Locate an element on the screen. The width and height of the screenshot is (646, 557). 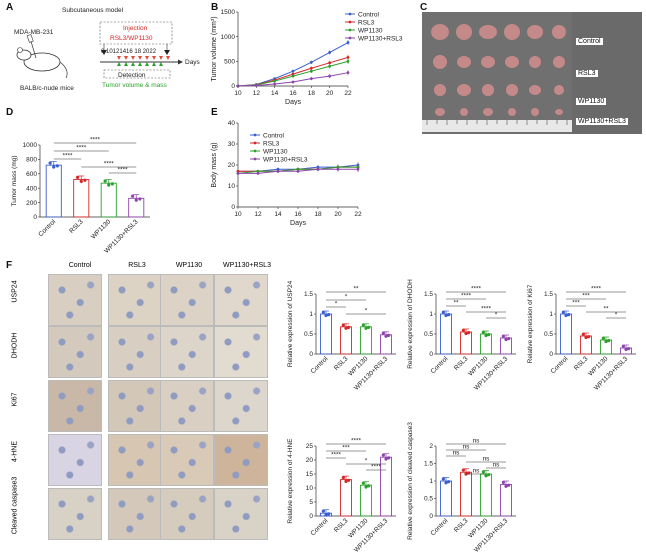
significance-label: ** is located at coordinates (456, 303).